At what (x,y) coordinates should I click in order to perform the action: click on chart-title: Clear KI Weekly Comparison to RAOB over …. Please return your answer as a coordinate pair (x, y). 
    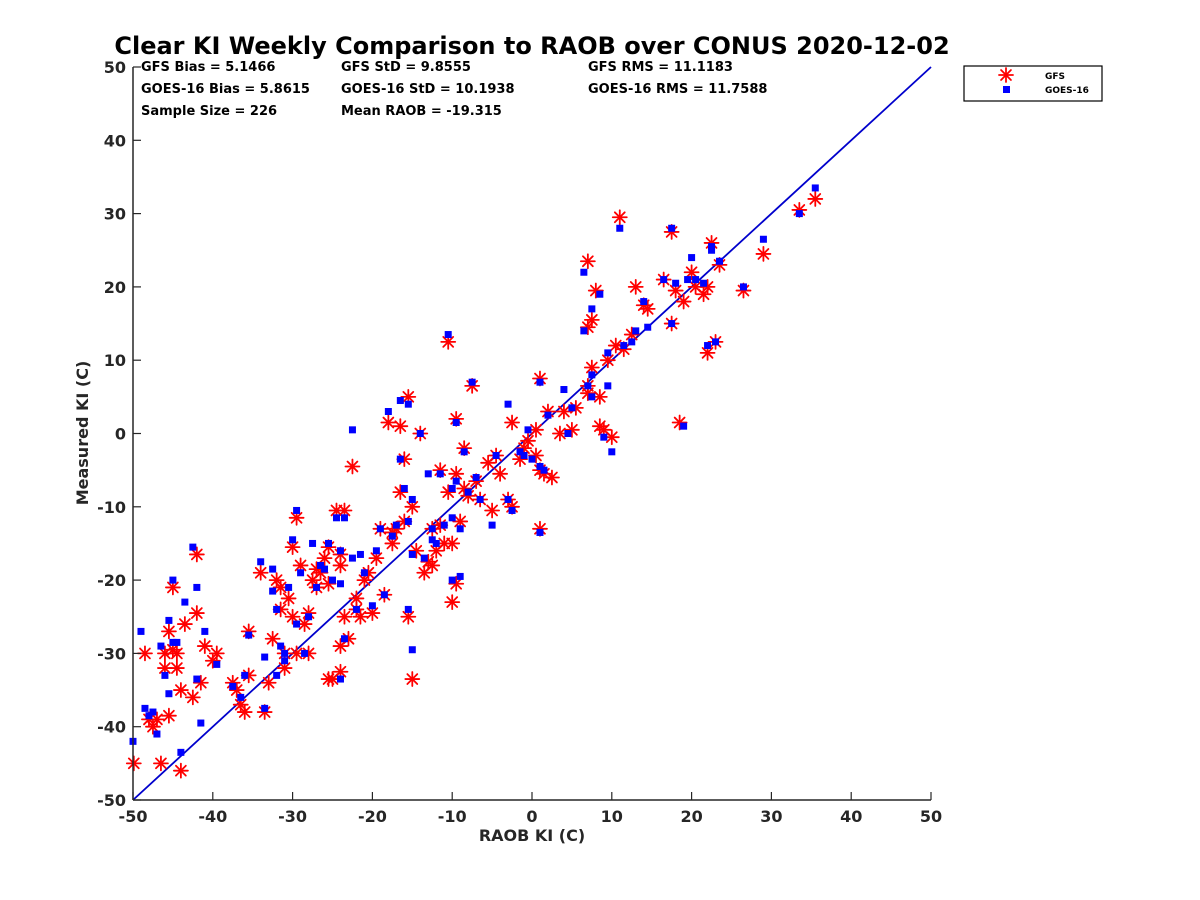
    Looking at the image, I should click on (531, 46).